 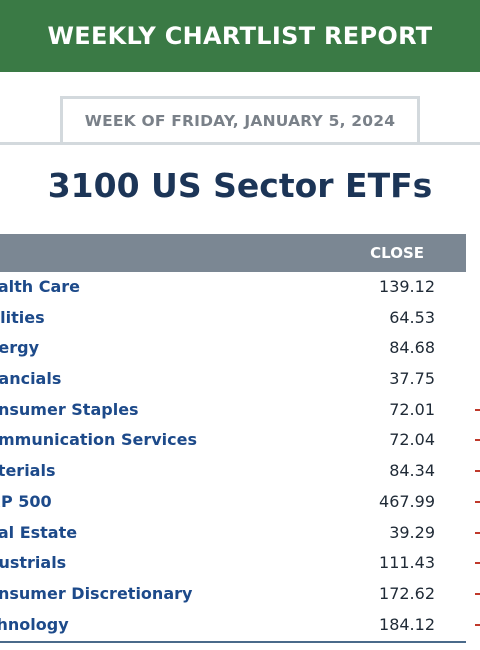 I want to click on week-label-box: WEEK OF FRIDAY, JANUARY 5, 2024, so click(x=240, y=119).